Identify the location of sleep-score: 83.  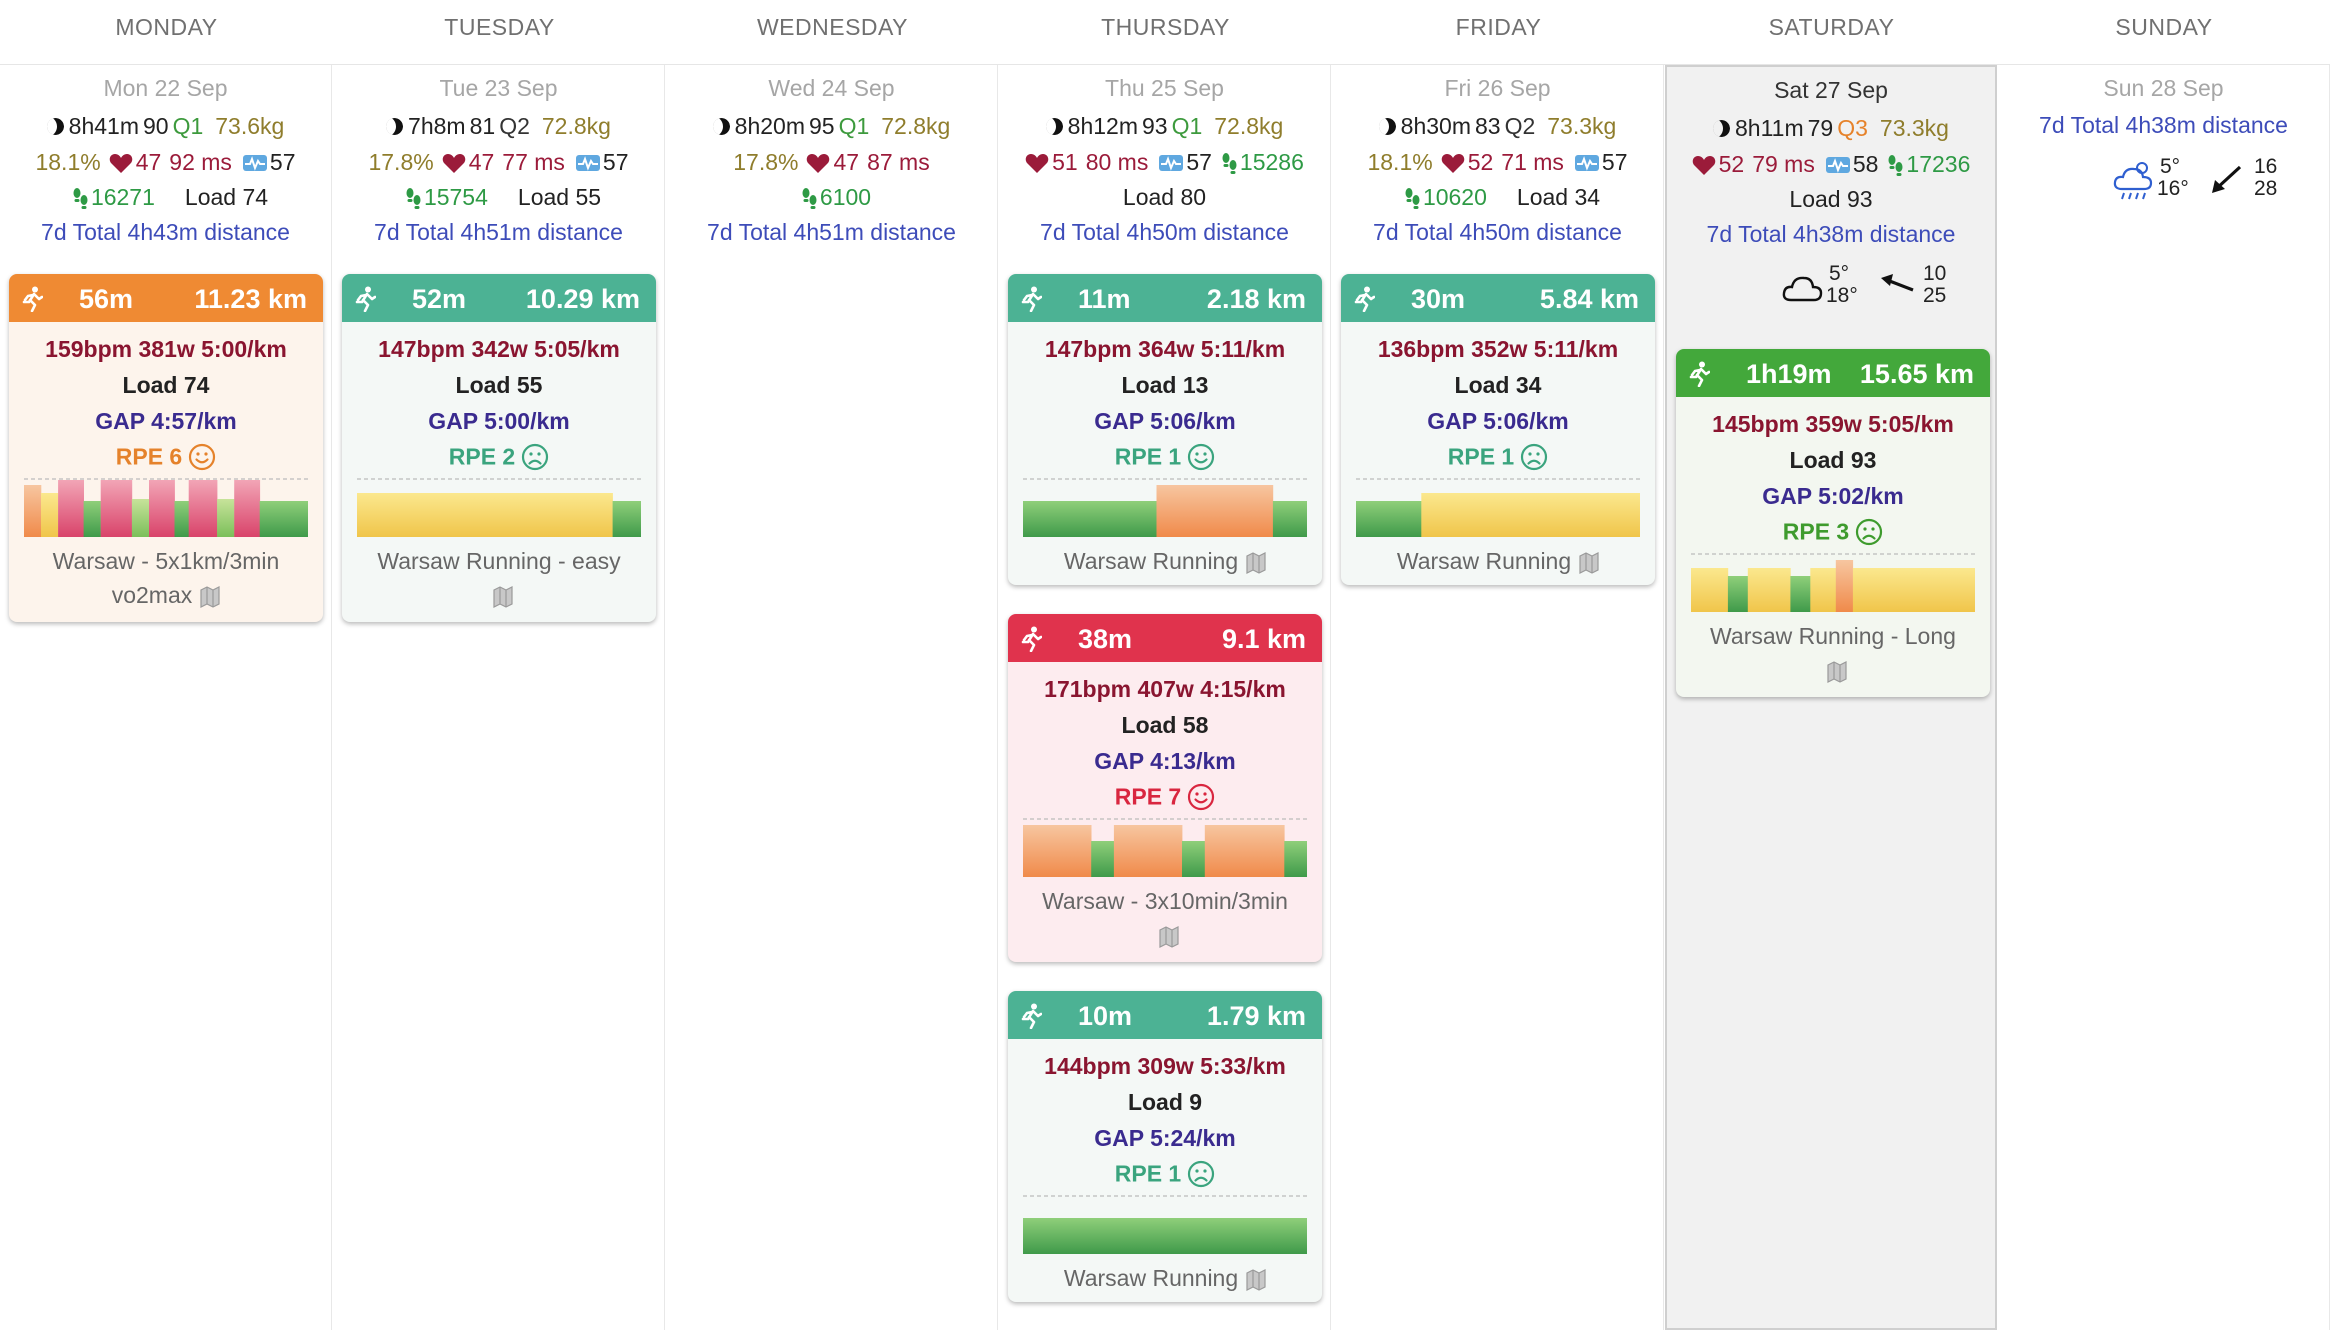
(1487, 126).